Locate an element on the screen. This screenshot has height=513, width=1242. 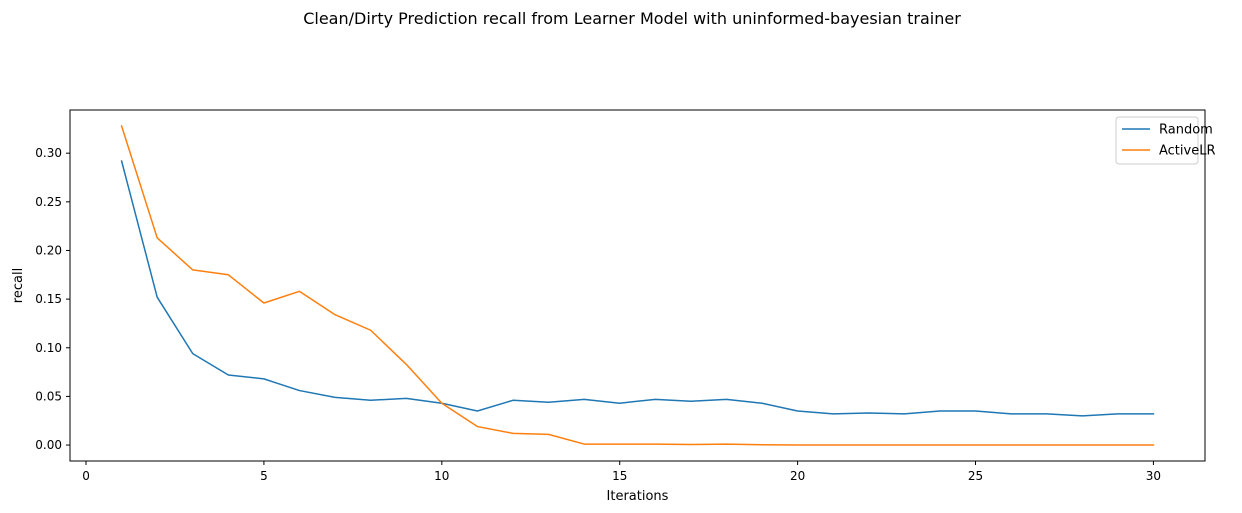
x-tick-label: 25 is located at coordinates (975, 476).